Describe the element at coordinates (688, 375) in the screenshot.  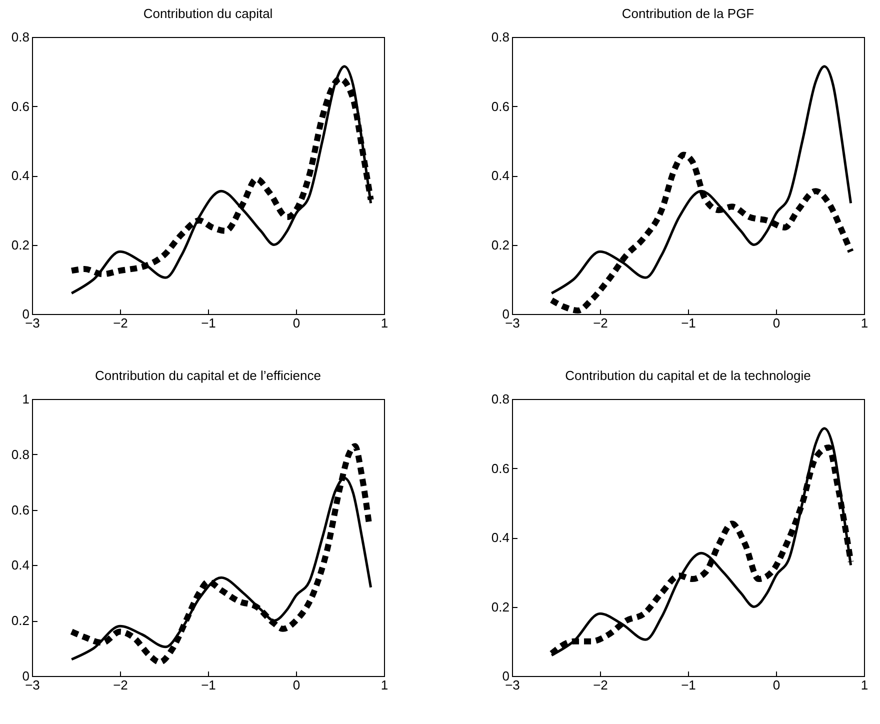
I see `chart-title: Contribution du capital et de la technologie` at that location.